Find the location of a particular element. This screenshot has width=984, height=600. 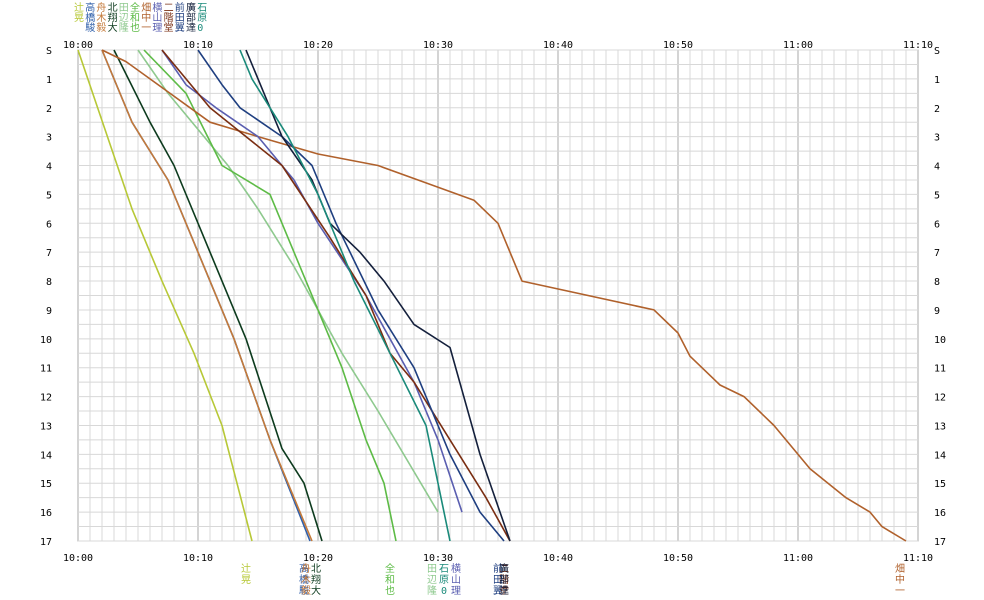

series-line is located at coordinates (165, 295).